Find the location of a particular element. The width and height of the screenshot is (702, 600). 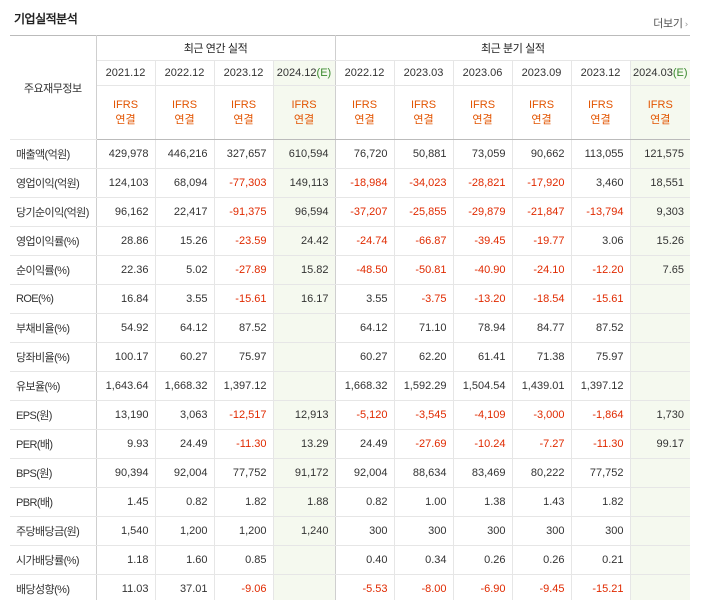

value-cell: 1,592.29 is located at coordinates (424, 386).